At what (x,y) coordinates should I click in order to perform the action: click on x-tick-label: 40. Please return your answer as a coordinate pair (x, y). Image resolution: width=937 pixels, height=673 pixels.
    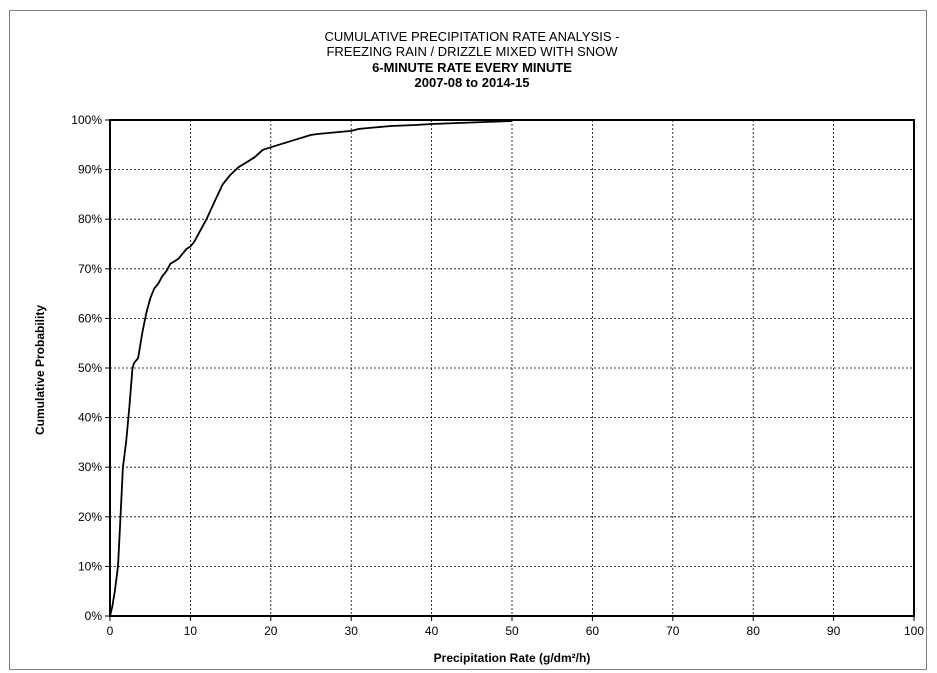
    Looking at the image, I should click on (432, 631).